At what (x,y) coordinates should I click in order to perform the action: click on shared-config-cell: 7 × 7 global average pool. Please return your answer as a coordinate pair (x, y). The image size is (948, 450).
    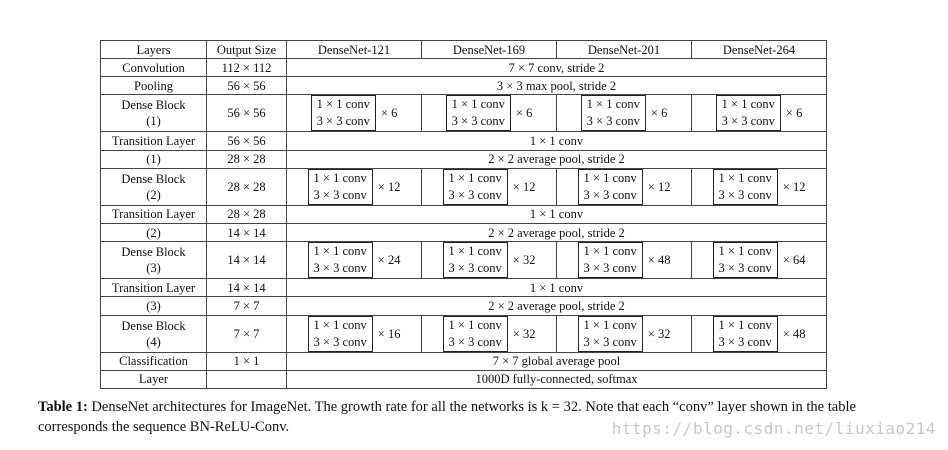
    Looking at the image, I should click on (556, 361).